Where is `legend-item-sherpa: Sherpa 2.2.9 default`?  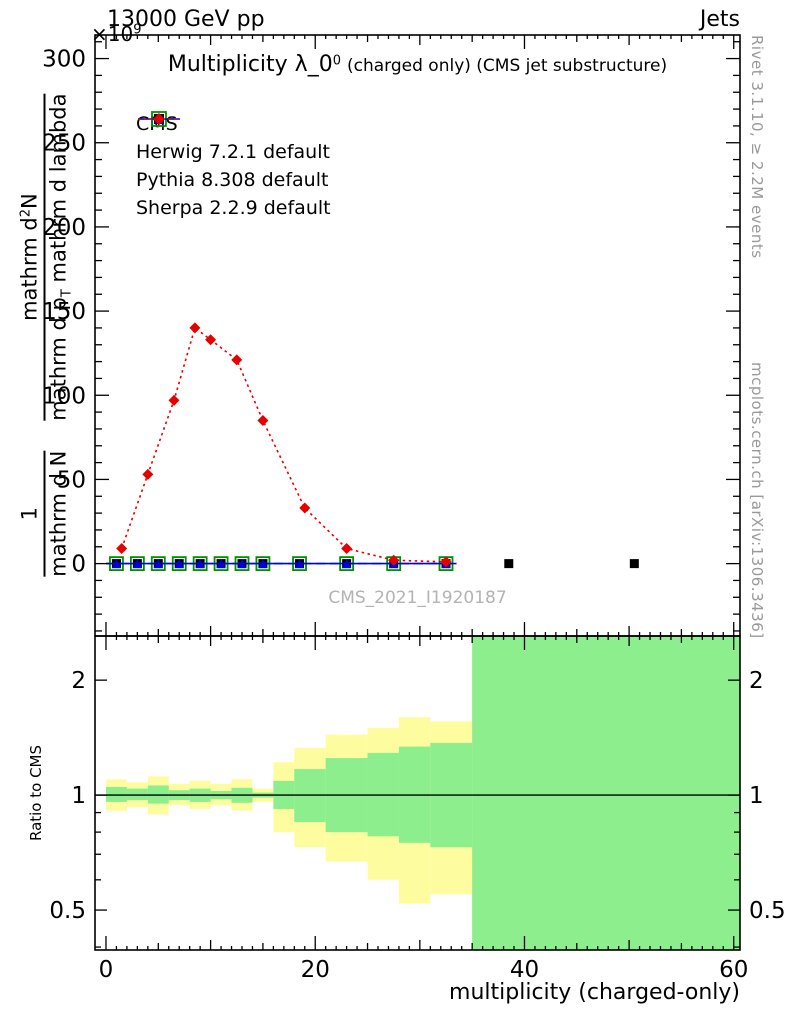
legend-item-sherpa: Sherpa 2.2.9 default is located at coordinates (233, 167).